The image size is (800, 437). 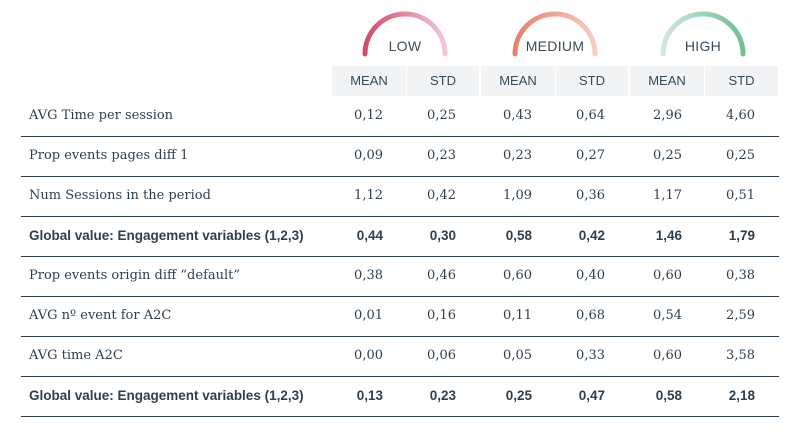 What do you see at coordinates (740, 315) in the screenshot?
I see `value-high-std: 2,59` at bounding box center [740, 315].